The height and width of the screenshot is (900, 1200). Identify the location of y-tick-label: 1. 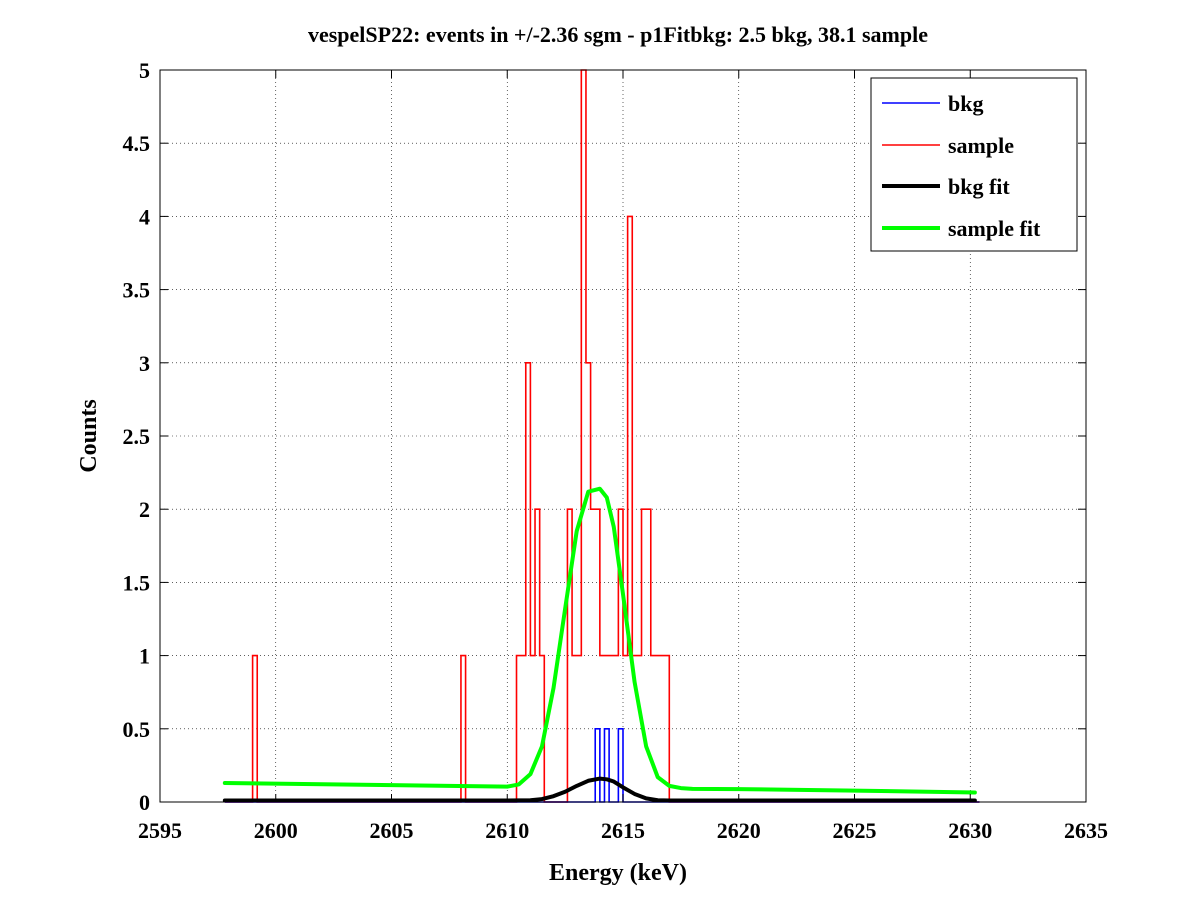
(144, 656).